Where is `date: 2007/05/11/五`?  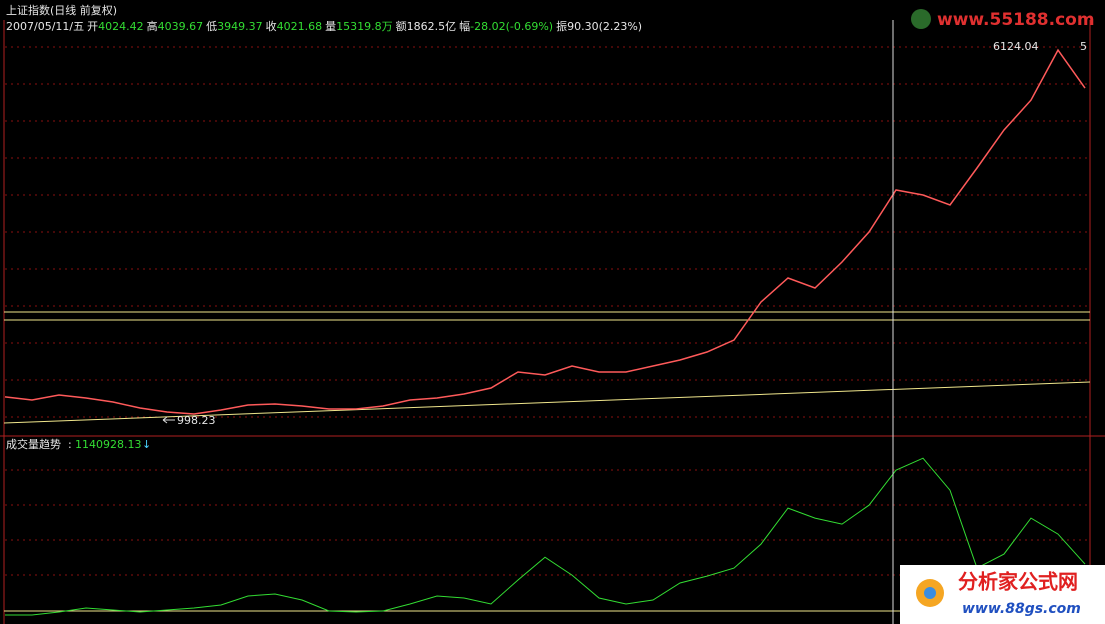
date: 2007/05/11/五 is located at coordinates (45, 26).